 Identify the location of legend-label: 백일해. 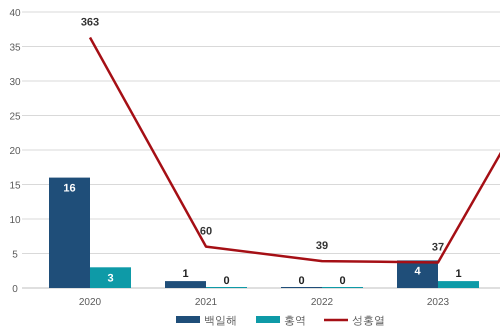
(220, 321).